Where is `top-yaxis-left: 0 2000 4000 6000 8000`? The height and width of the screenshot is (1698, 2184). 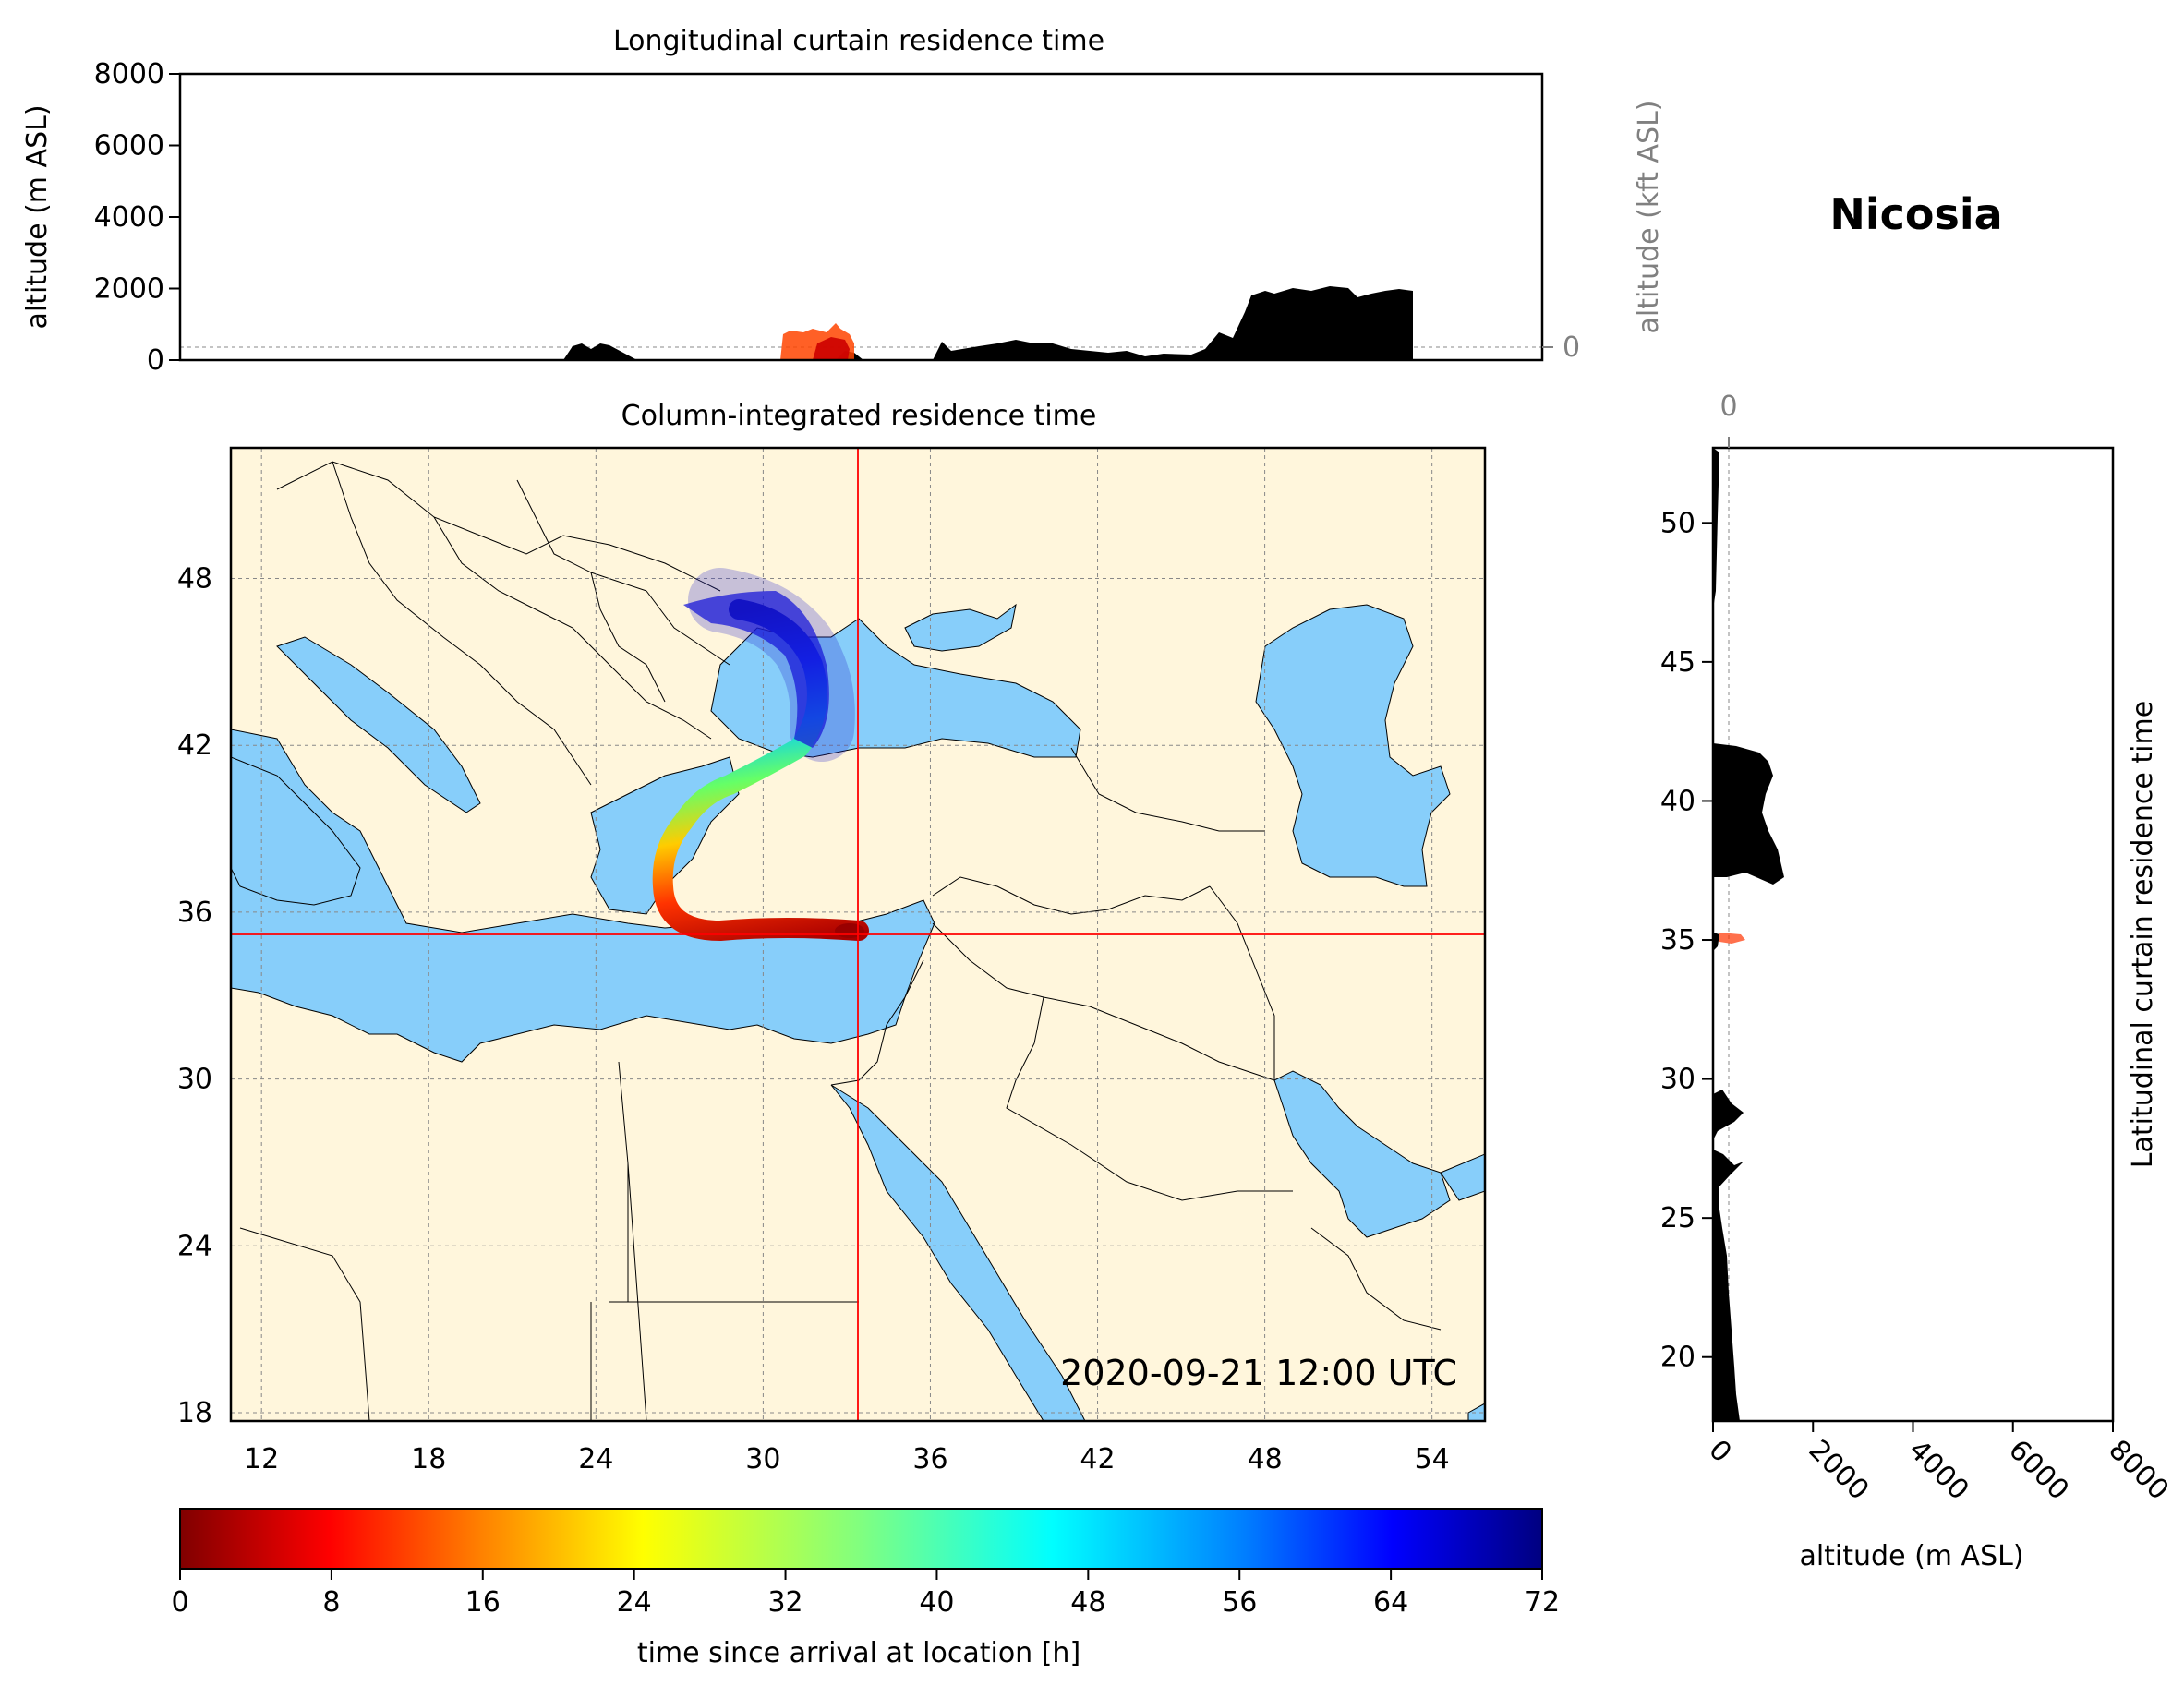 top-yaxis-left: 0 2000 4000 6000 8000 is located at coordinates (137, 217).